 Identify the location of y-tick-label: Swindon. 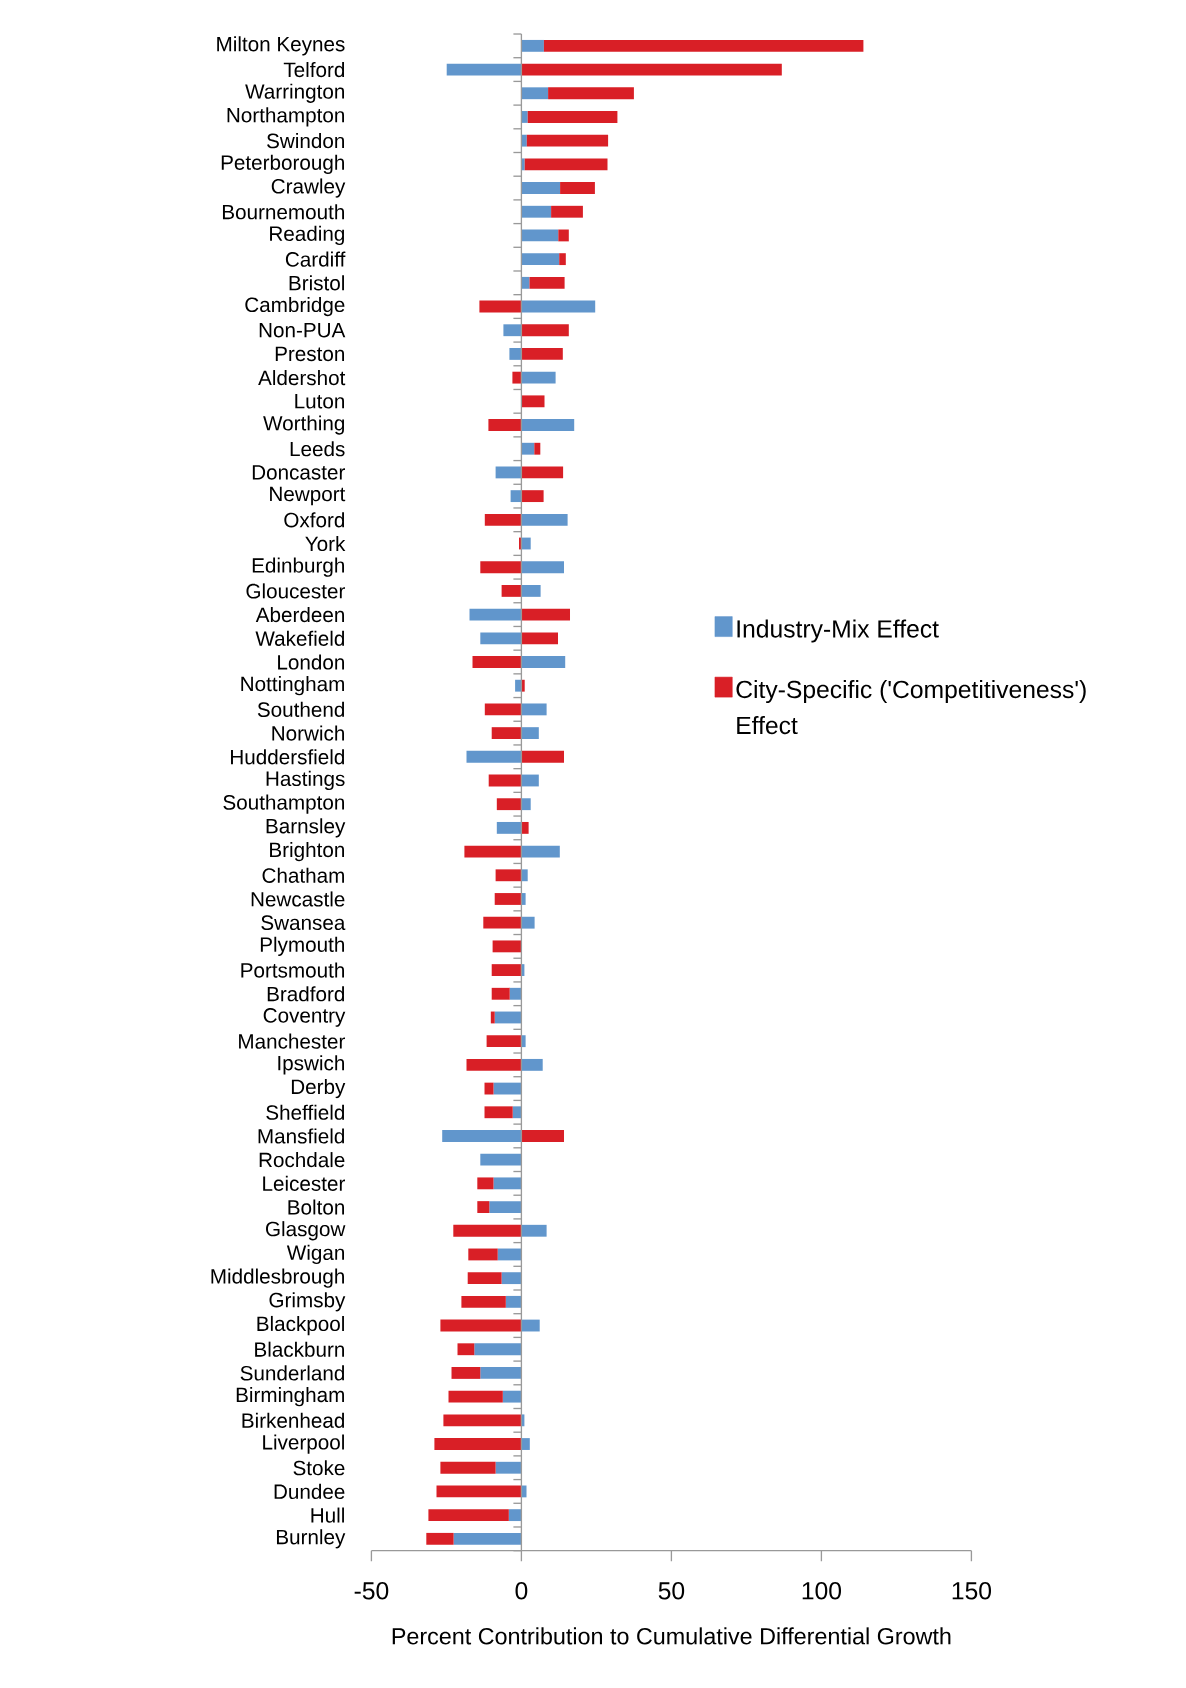
(305, 141).